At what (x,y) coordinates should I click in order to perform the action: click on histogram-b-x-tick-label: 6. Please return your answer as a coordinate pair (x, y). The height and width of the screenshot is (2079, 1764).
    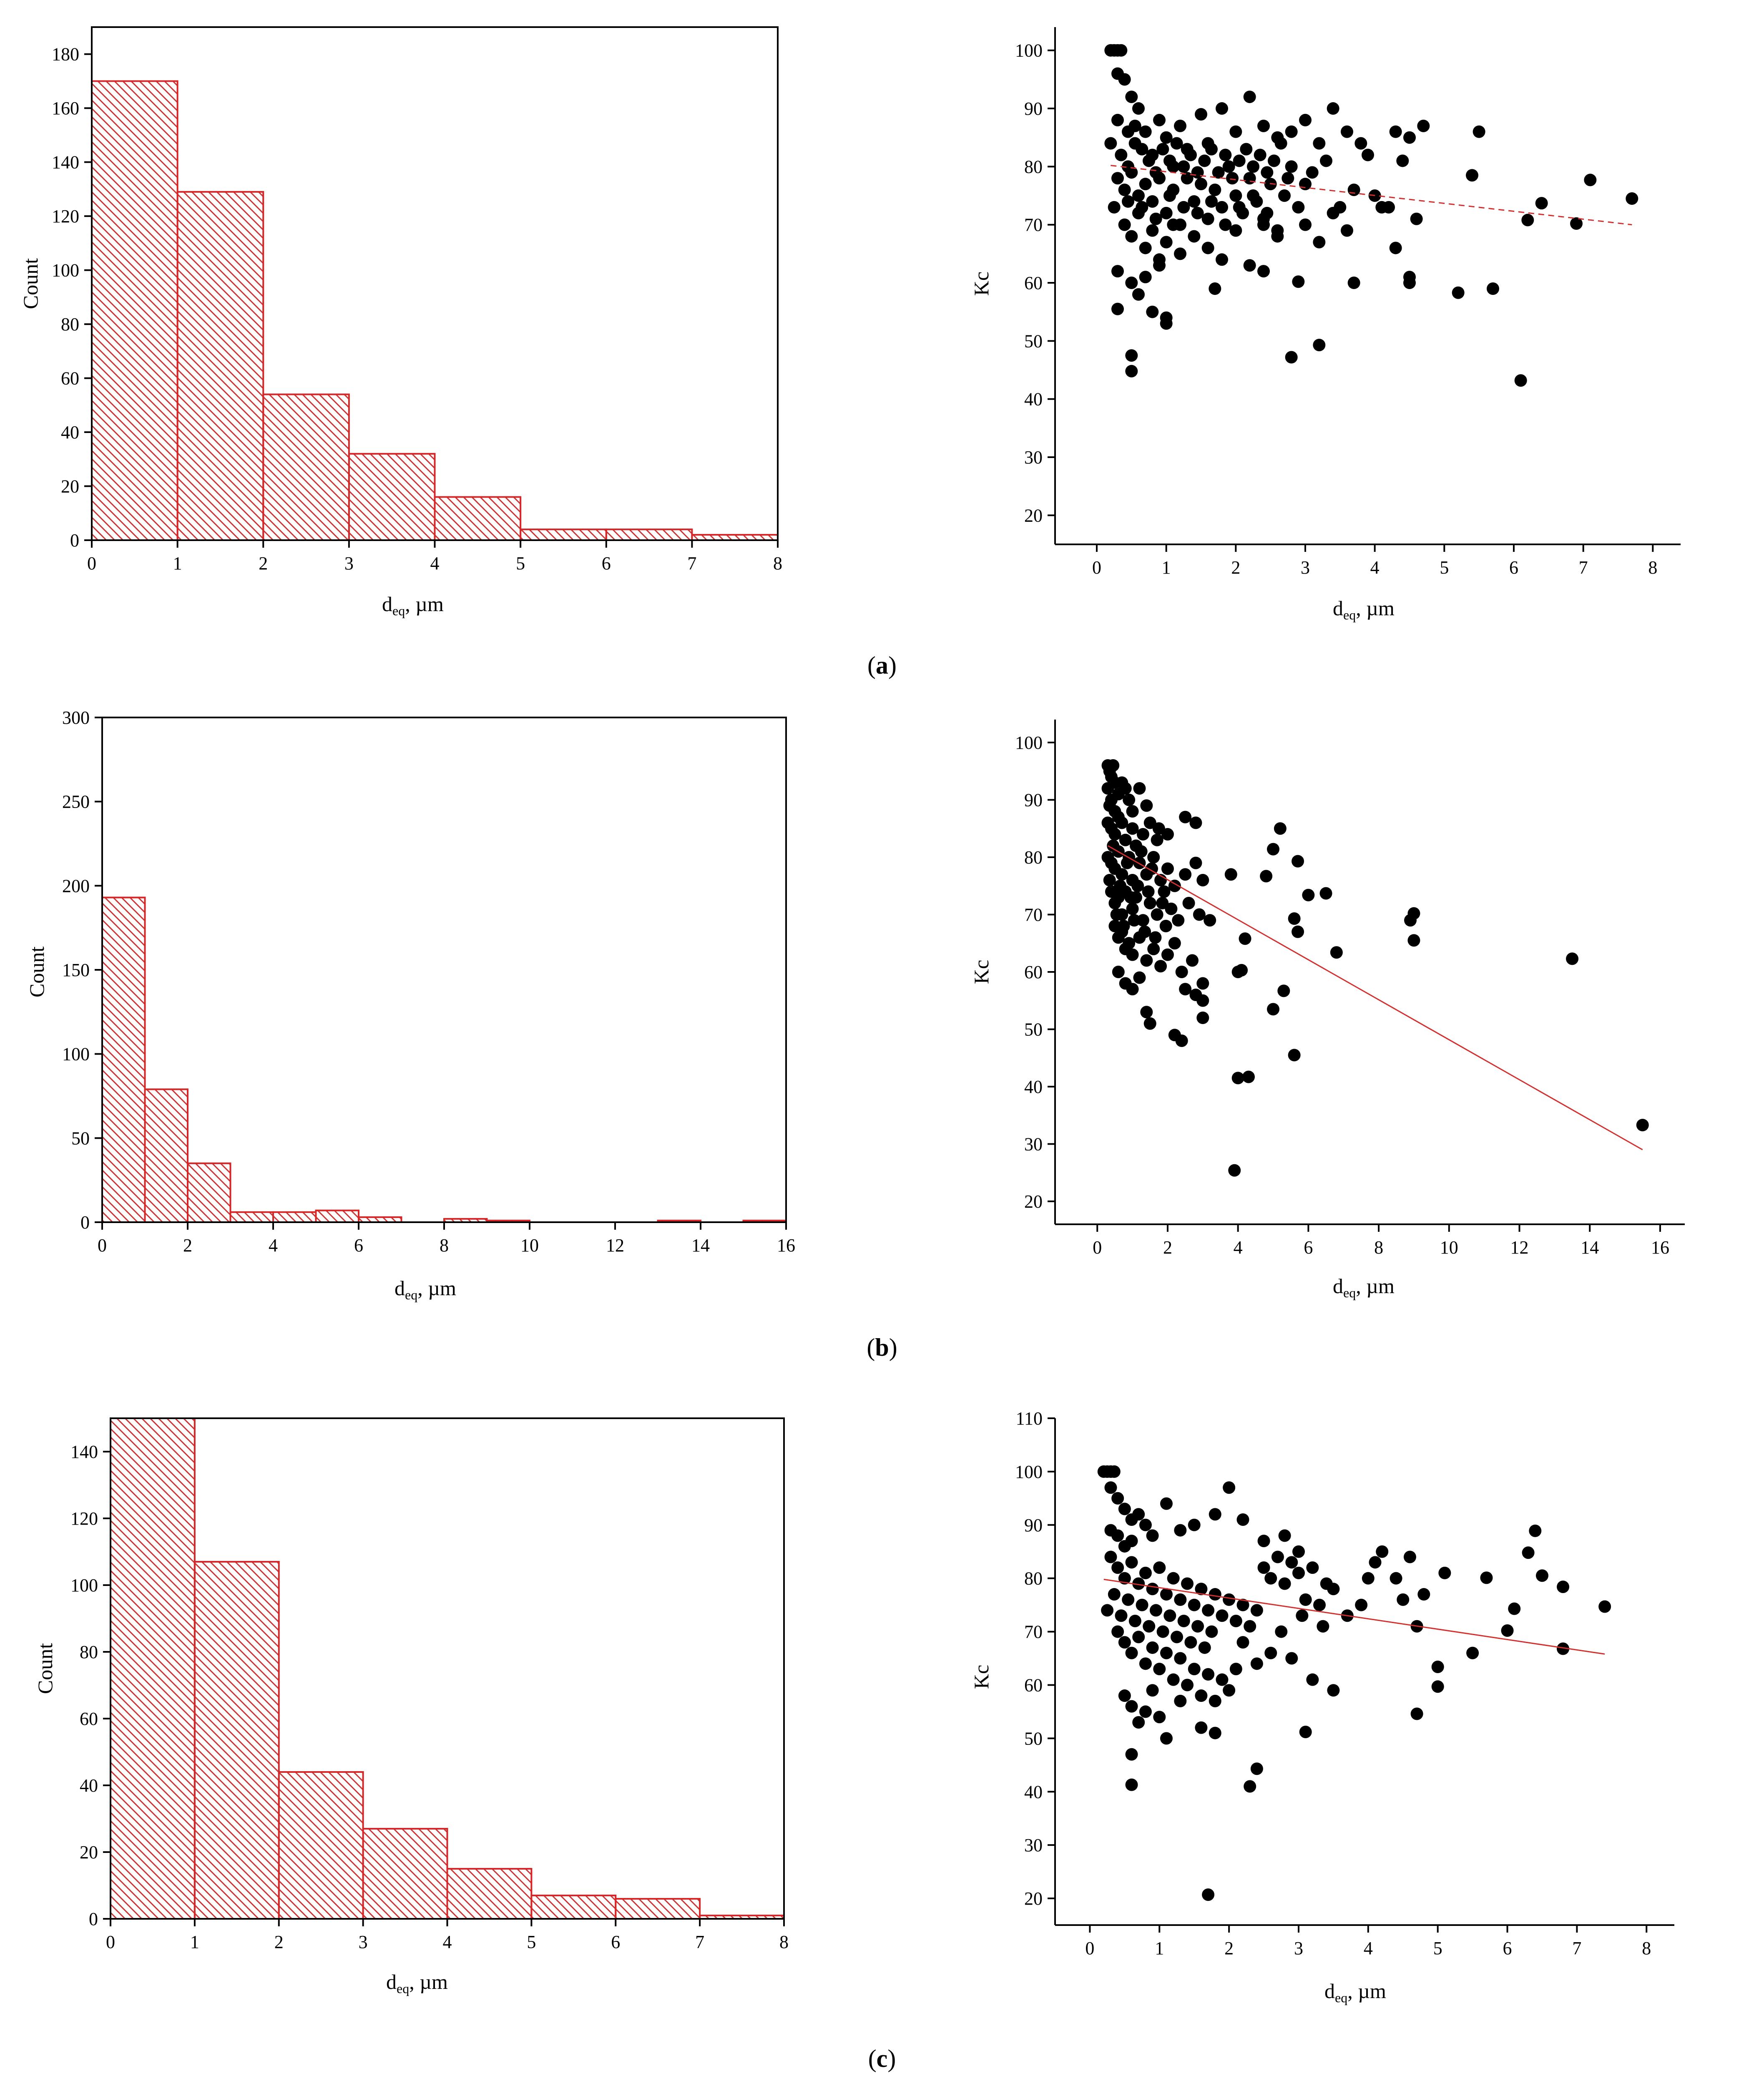
    Looking at the image, I should click on (358, 1246).